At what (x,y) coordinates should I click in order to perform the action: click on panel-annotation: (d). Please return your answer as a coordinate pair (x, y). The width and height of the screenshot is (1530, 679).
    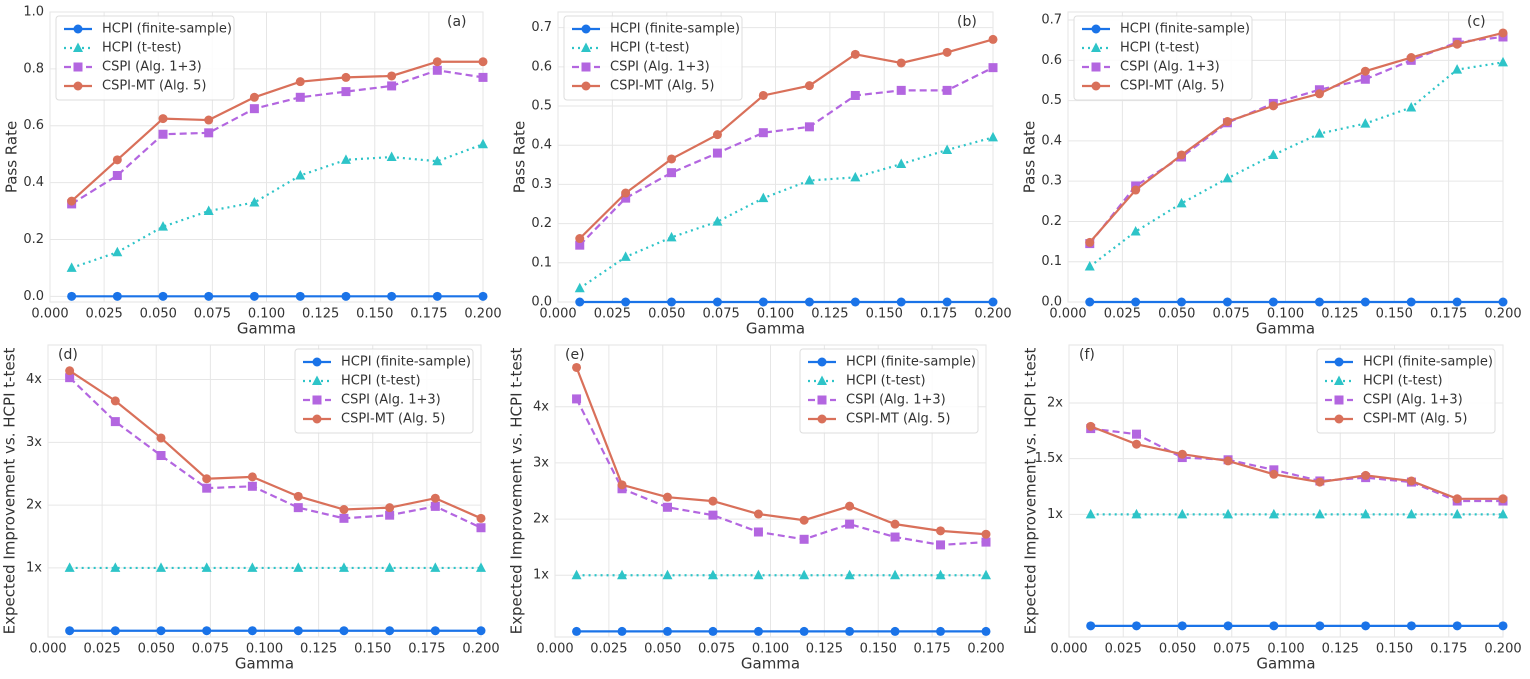
    Looking at the image, I should click on (68, 355).